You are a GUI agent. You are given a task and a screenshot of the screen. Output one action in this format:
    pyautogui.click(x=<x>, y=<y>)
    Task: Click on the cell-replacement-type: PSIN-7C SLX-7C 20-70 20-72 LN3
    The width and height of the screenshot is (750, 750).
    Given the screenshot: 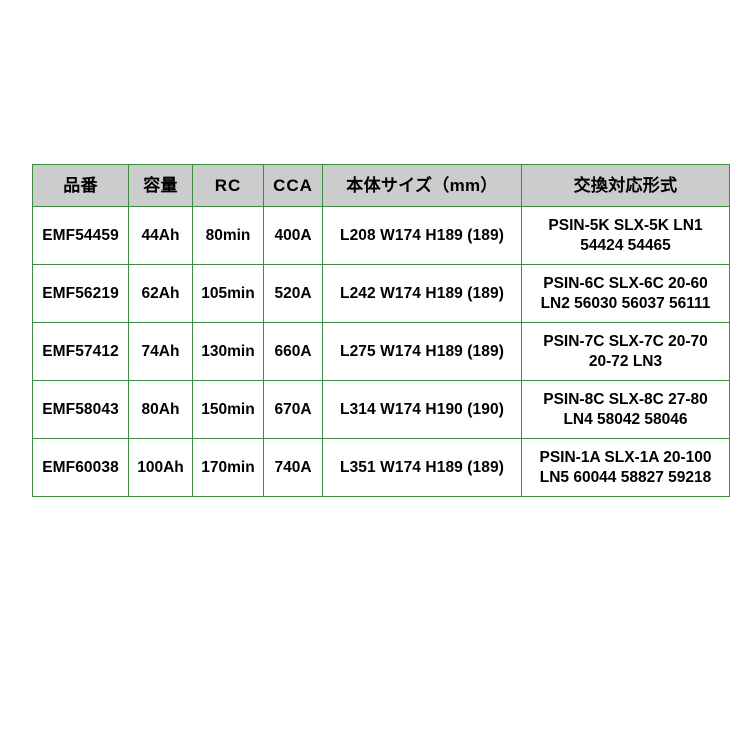 What is the action you would take?
    pyautogui.click(x=625, y=351)
    